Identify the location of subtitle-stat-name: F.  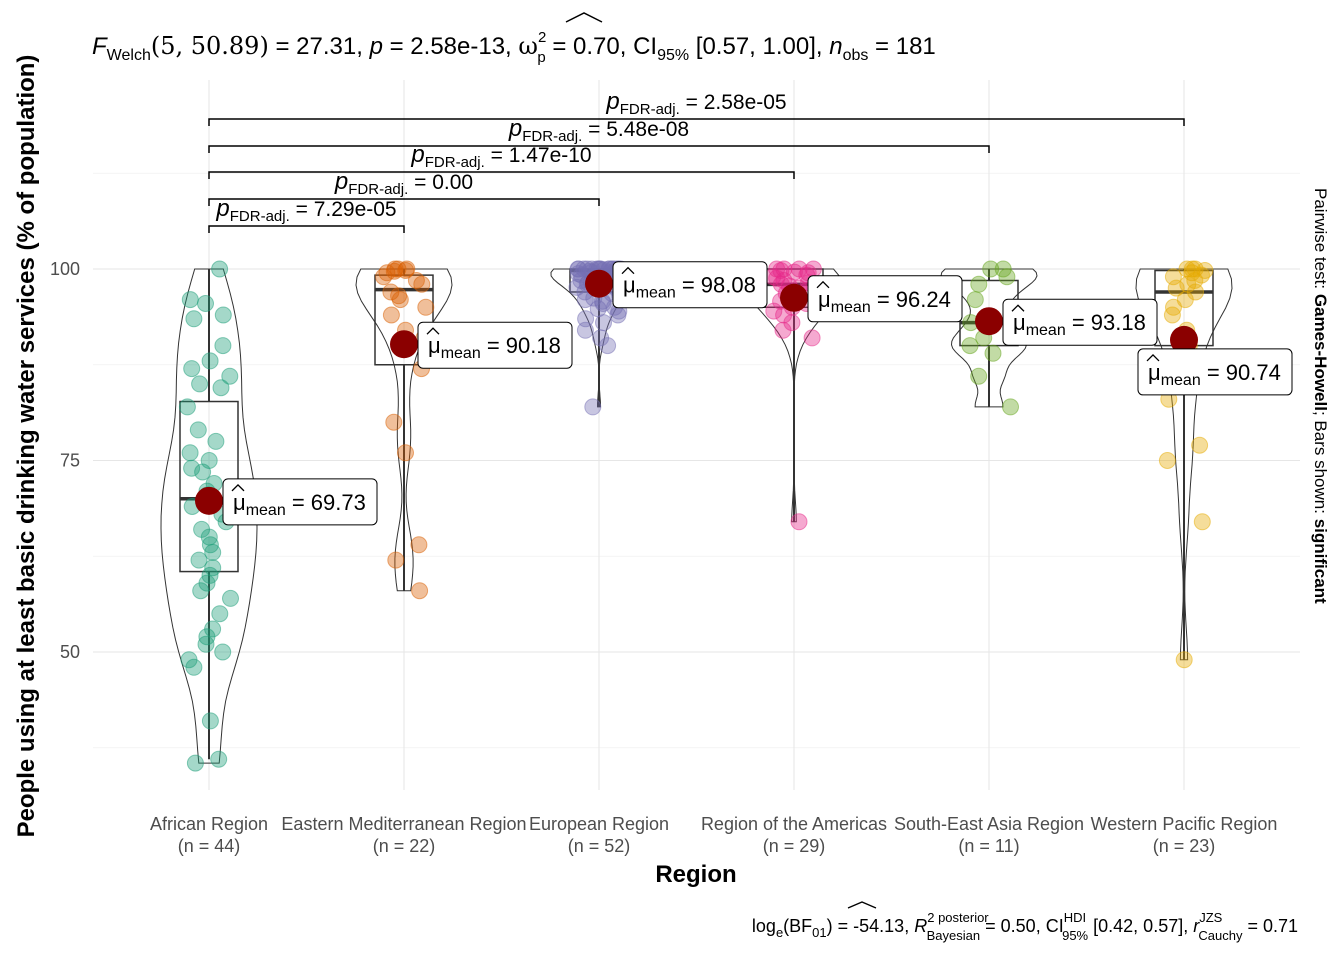
(100, 46).